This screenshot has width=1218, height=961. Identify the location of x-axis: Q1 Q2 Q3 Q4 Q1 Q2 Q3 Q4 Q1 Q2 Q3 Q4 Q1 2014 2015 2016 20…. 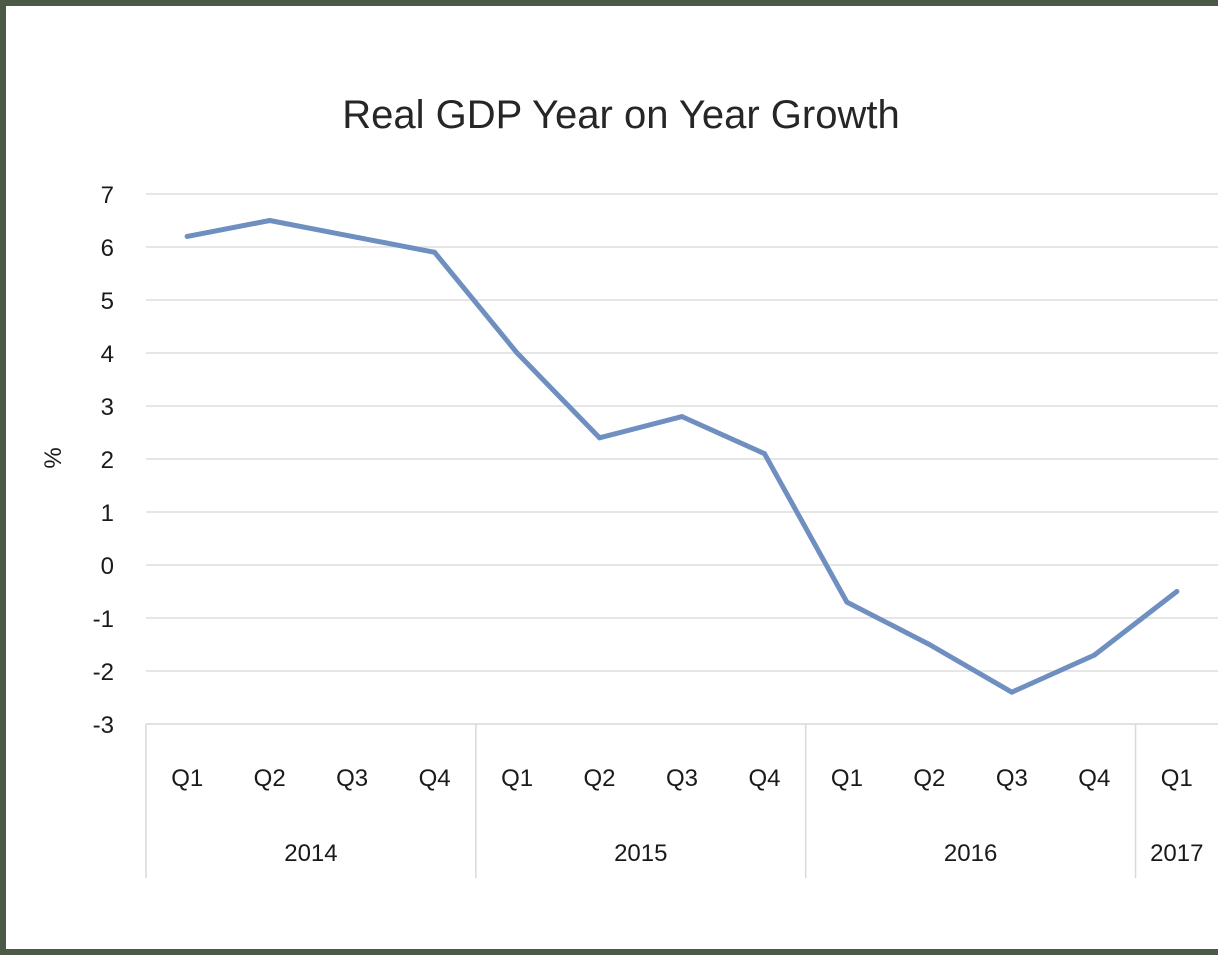
(681, 800).